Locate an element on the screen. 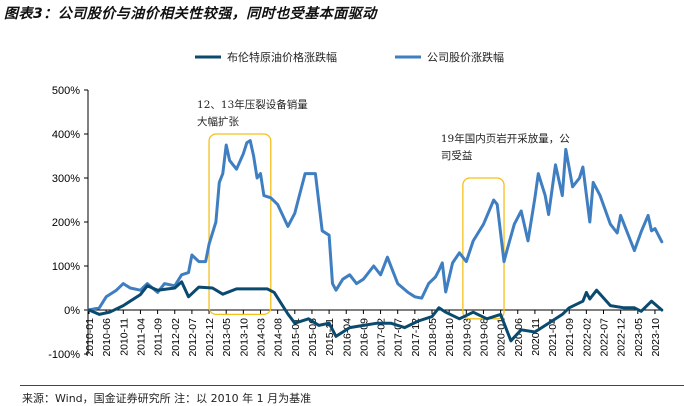  x-tick-label: 2012-12 is located at coordinates (210, 337).